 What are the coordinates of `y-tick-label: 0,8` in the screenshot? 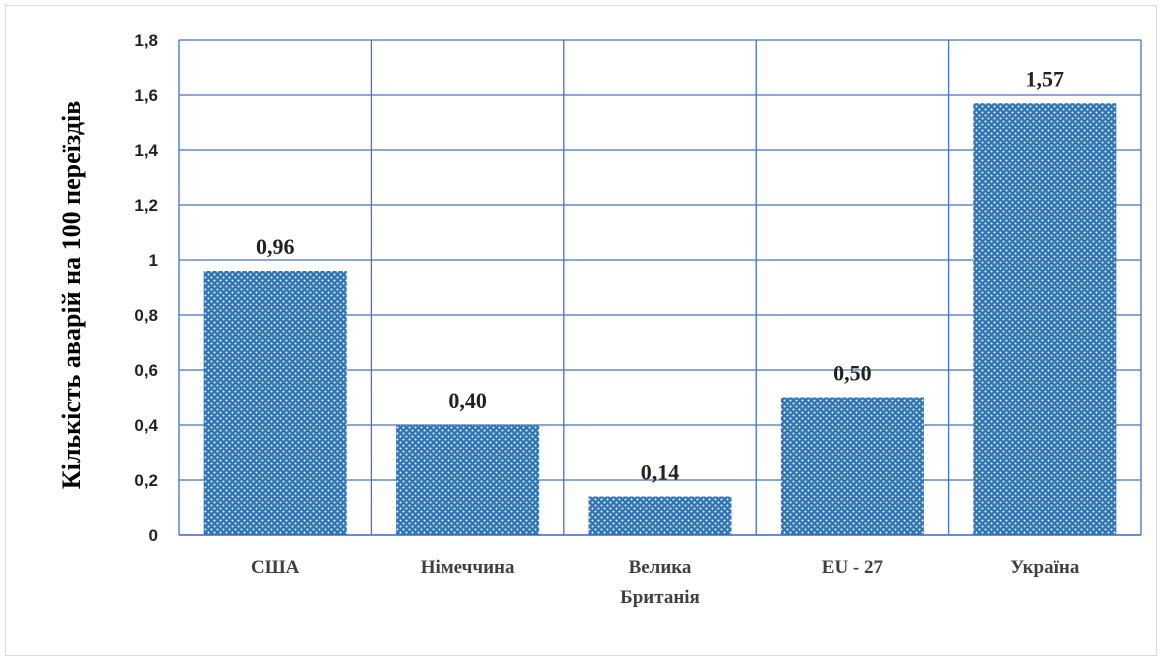 It's located at (146, 315).